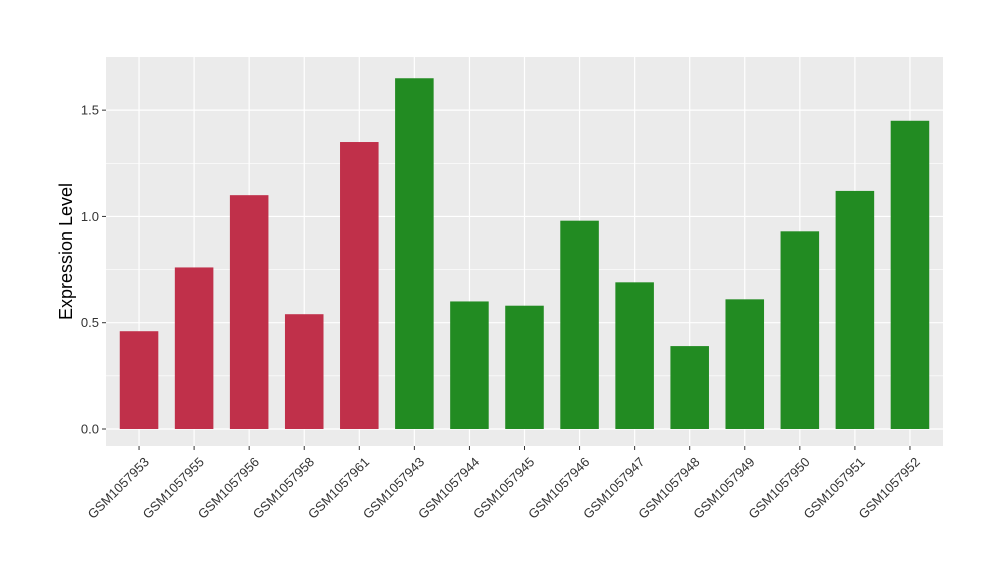 This screenshot has width=1000, height=580. I want to click on bar-GSM1057949, so click(745, 364).